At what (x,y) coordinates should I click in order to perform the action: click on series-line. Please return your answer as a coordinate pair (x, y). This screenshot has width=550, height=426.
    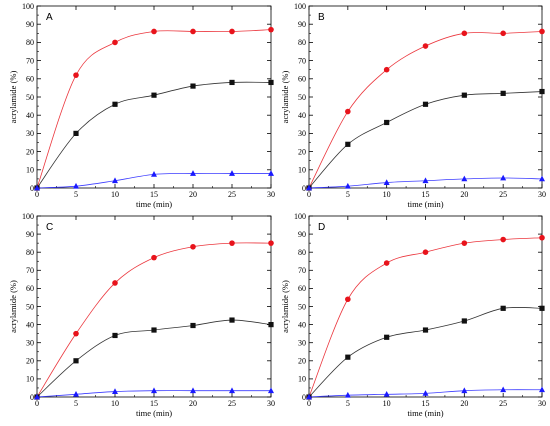
    Looking at the image, I should click on (425, 352).